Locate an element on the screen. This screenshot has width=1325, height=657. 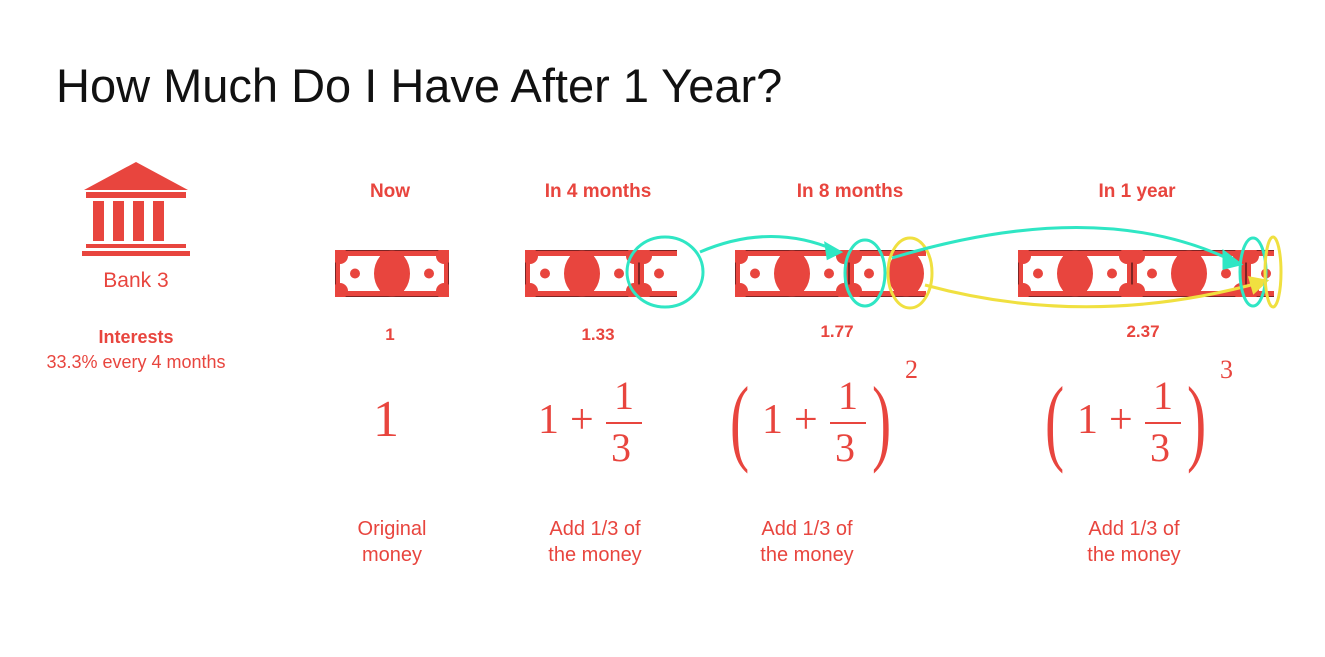
yellow-arrow is located at coordinates (1093, 294).